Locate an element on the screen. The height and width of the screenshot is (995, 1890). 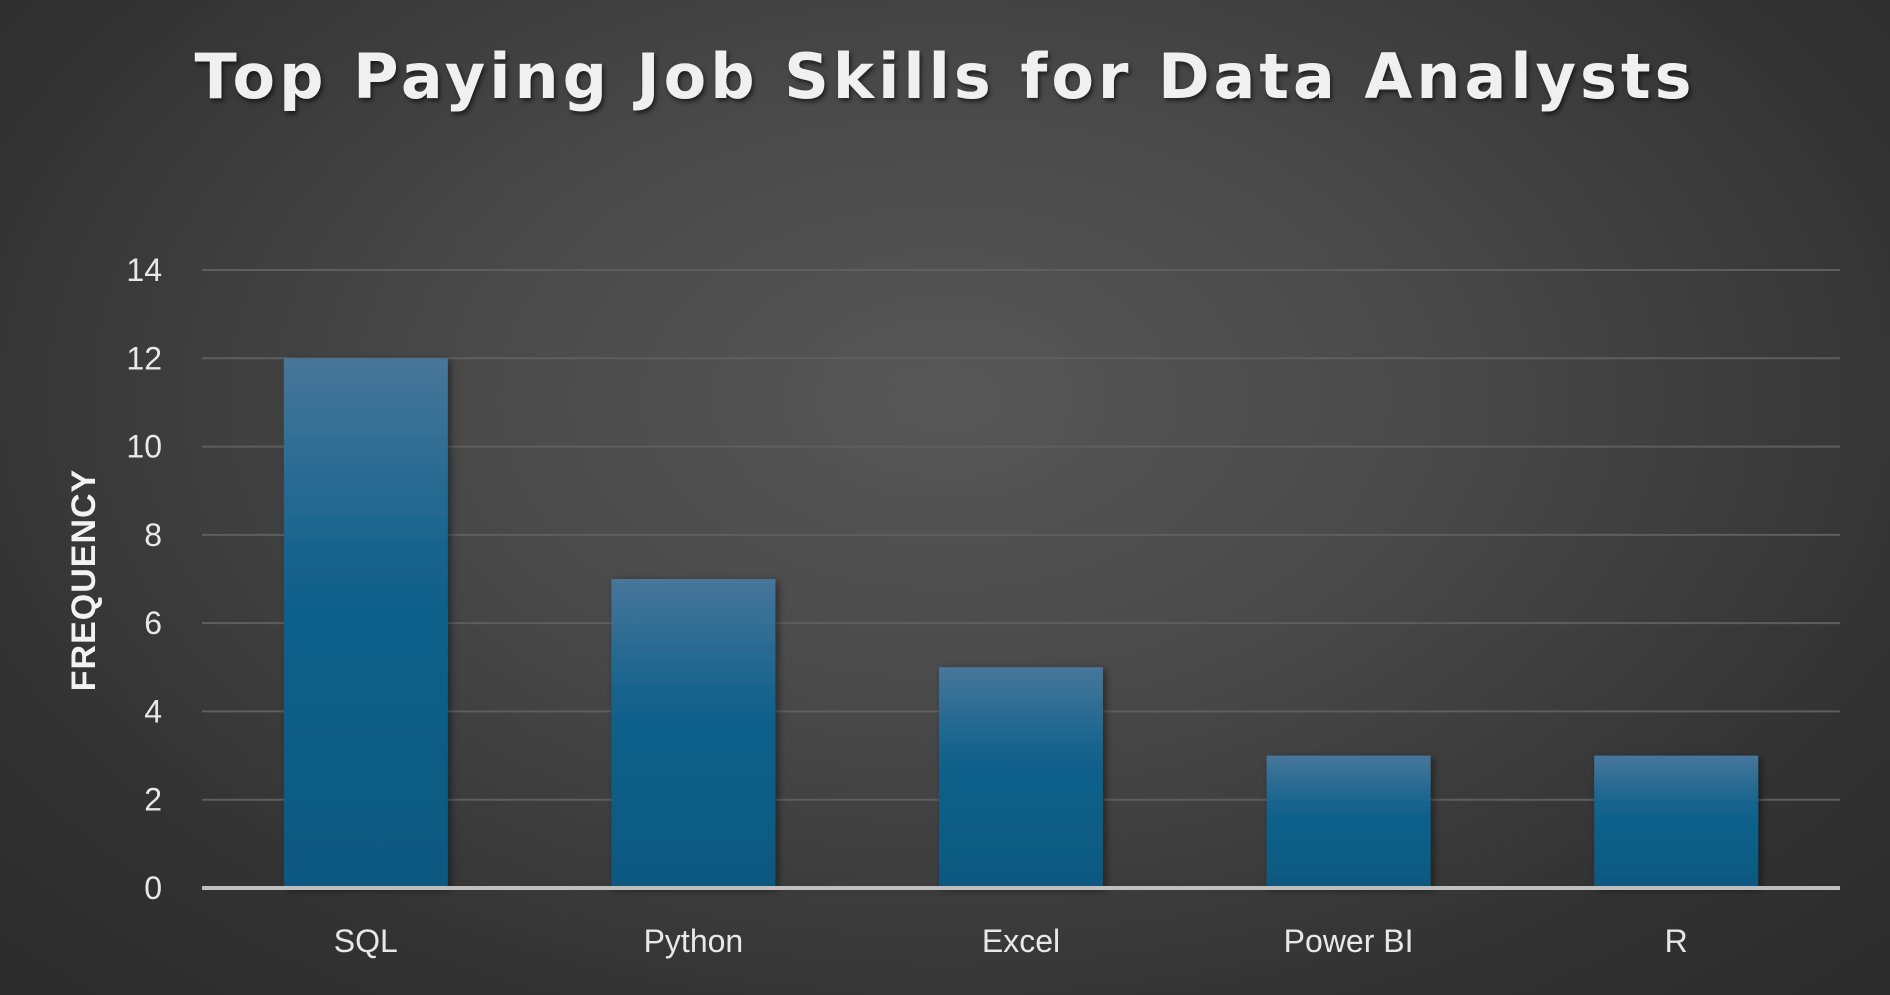
bar-python is located at coordinates (693, 733).